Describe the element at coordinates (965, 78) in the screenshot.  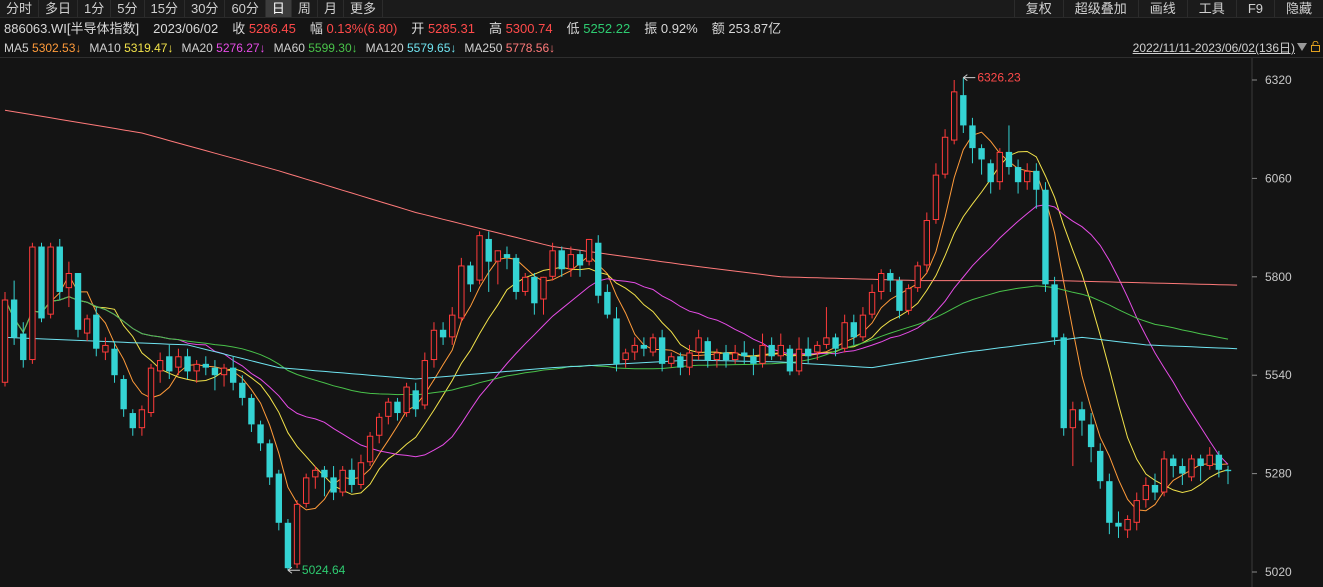
I see `annotation-arrowhead` at that location.